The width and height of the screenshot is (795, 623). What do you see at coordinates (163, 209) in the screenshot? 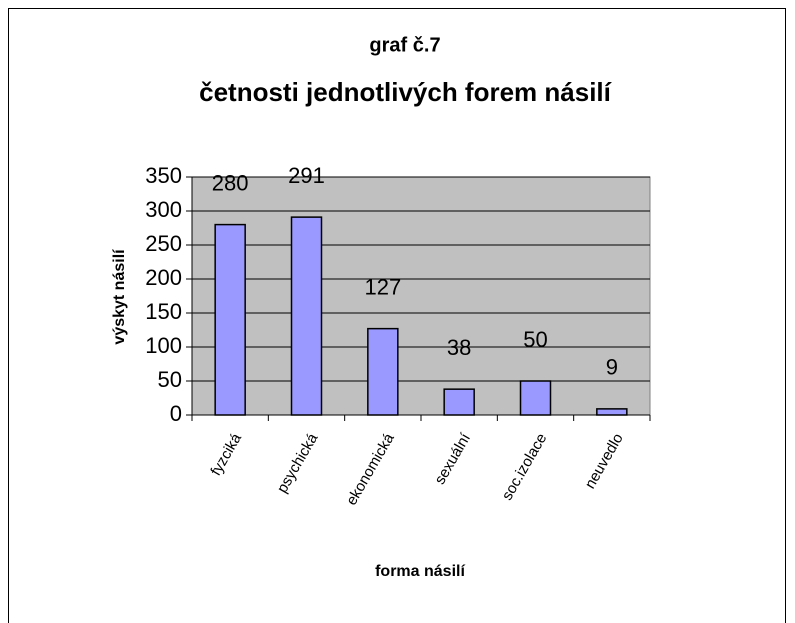
I see `y-tick-label: 300` at bounding box center [163, 209].